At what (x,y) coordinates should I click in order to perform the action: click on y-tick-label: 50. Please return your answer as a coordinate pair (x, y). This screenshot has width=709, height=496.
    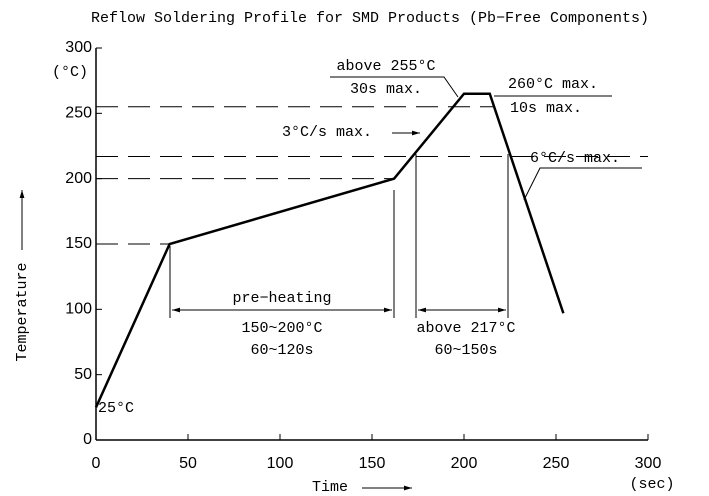
    Looking at the image, I should click on (83, 374).